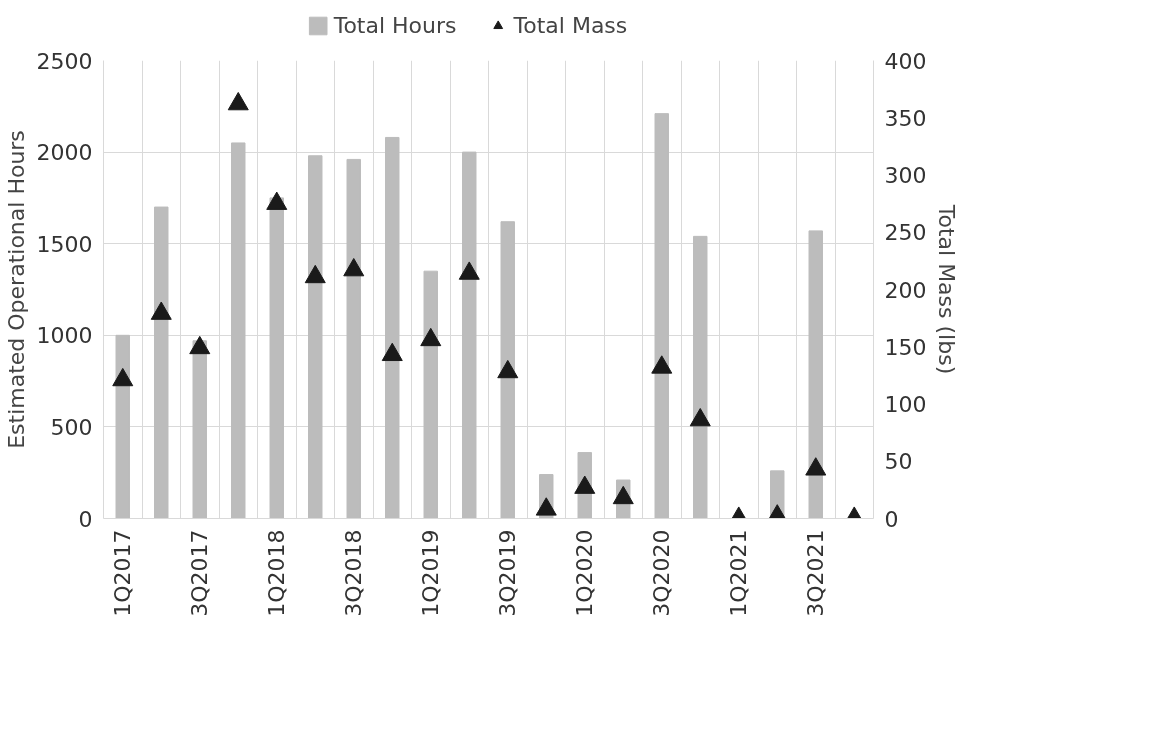 Image resolution: width=1154 pixels, height=732 pixels. I want to click on y2-tick-label: 200, so click(905, 290).